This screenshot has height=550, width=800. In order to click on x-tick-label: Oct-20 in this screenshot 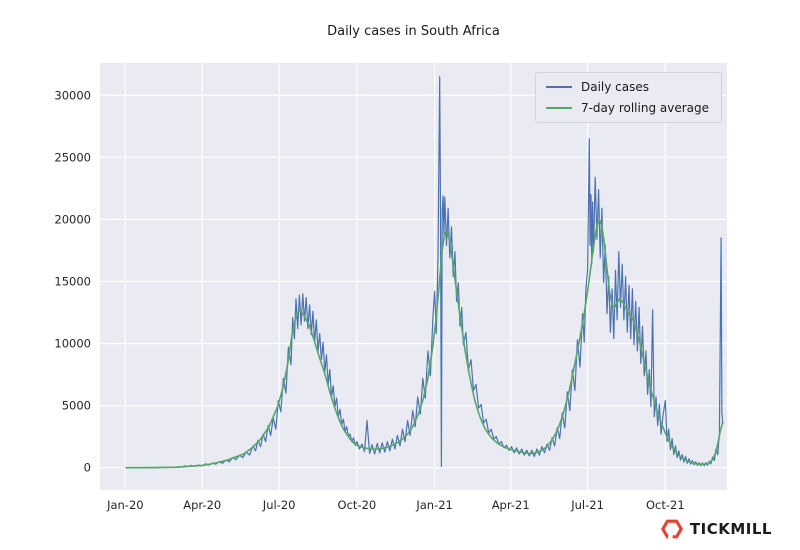, I will do `click(357, 505)`.